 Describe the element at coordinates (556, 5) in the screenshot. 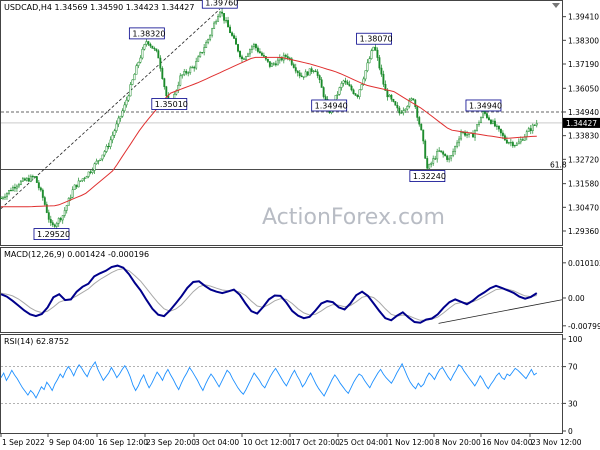

I see `chart-shift-marker-icon` at that location.